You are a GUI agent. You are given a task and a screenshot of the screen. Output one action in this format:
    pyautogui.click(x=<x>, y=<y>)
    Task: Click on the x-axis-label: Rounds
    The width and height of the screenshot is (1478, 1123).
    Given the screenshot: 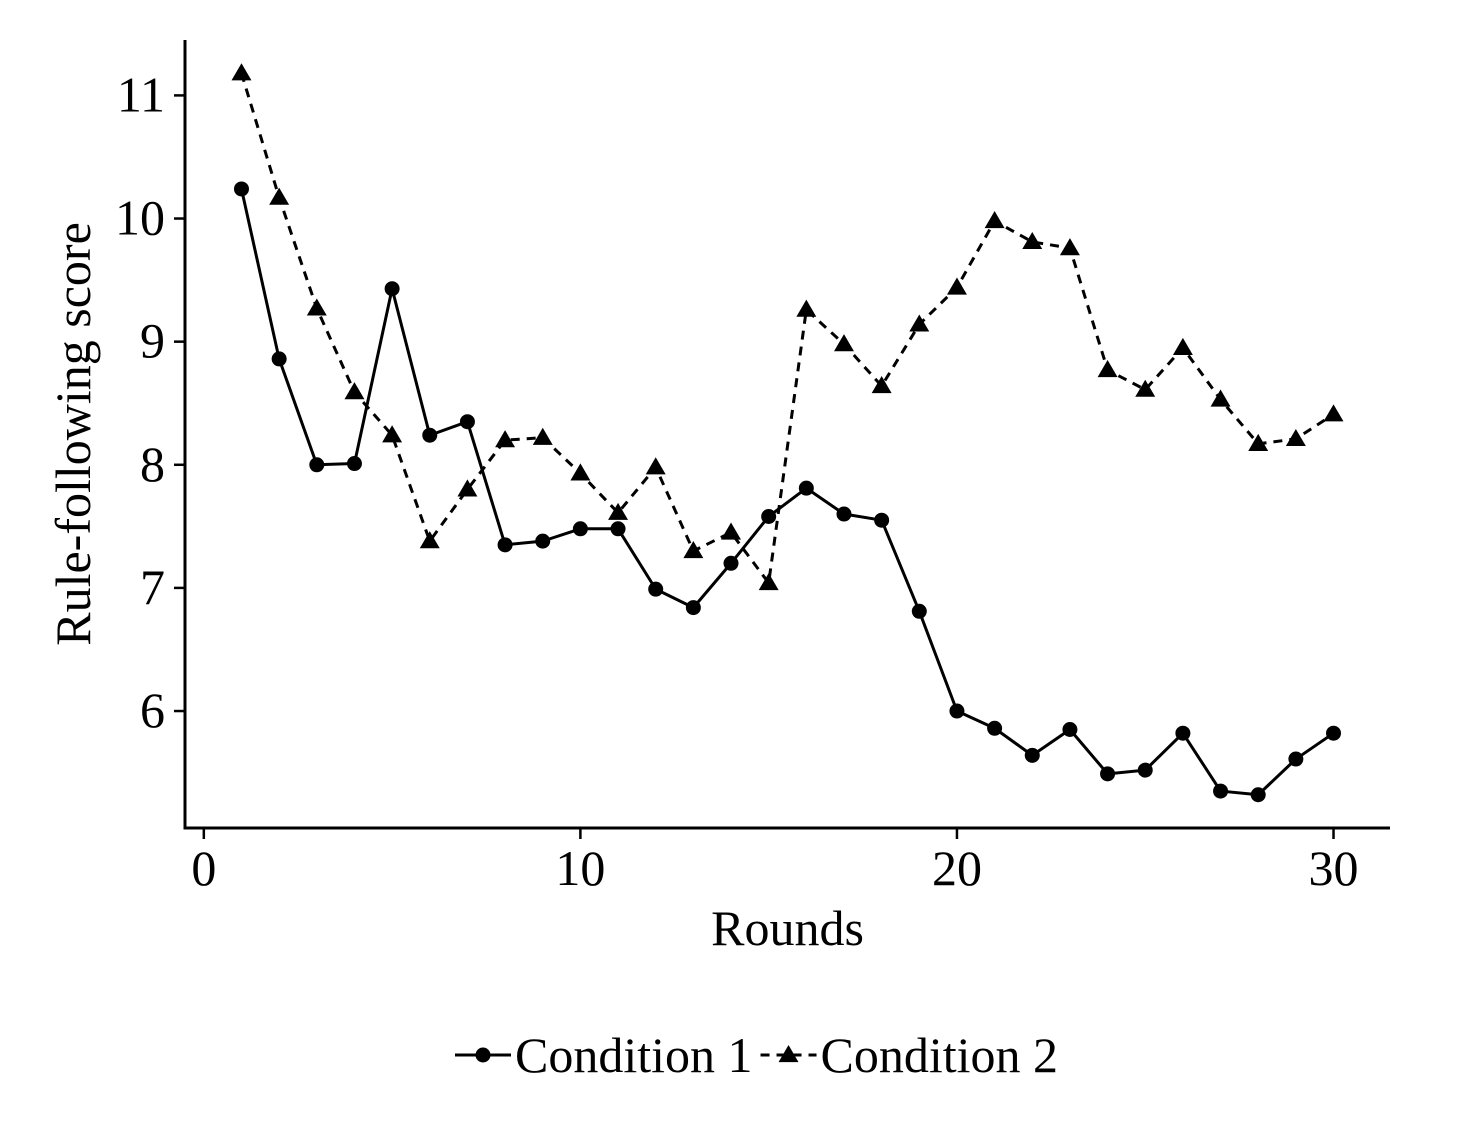 What is the action you would take?
    pyautogui.click(x=787, y=928)
    